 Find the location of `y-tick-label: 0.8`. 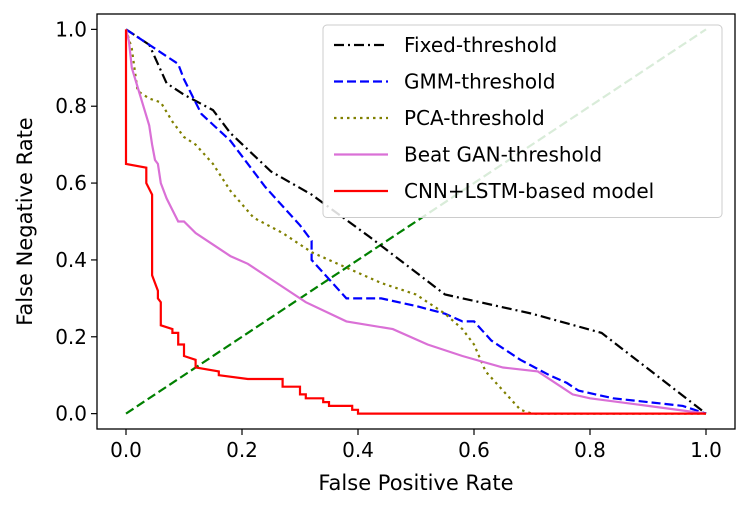

y-tick-label: 0.8 is located at coordinates (71, 106).